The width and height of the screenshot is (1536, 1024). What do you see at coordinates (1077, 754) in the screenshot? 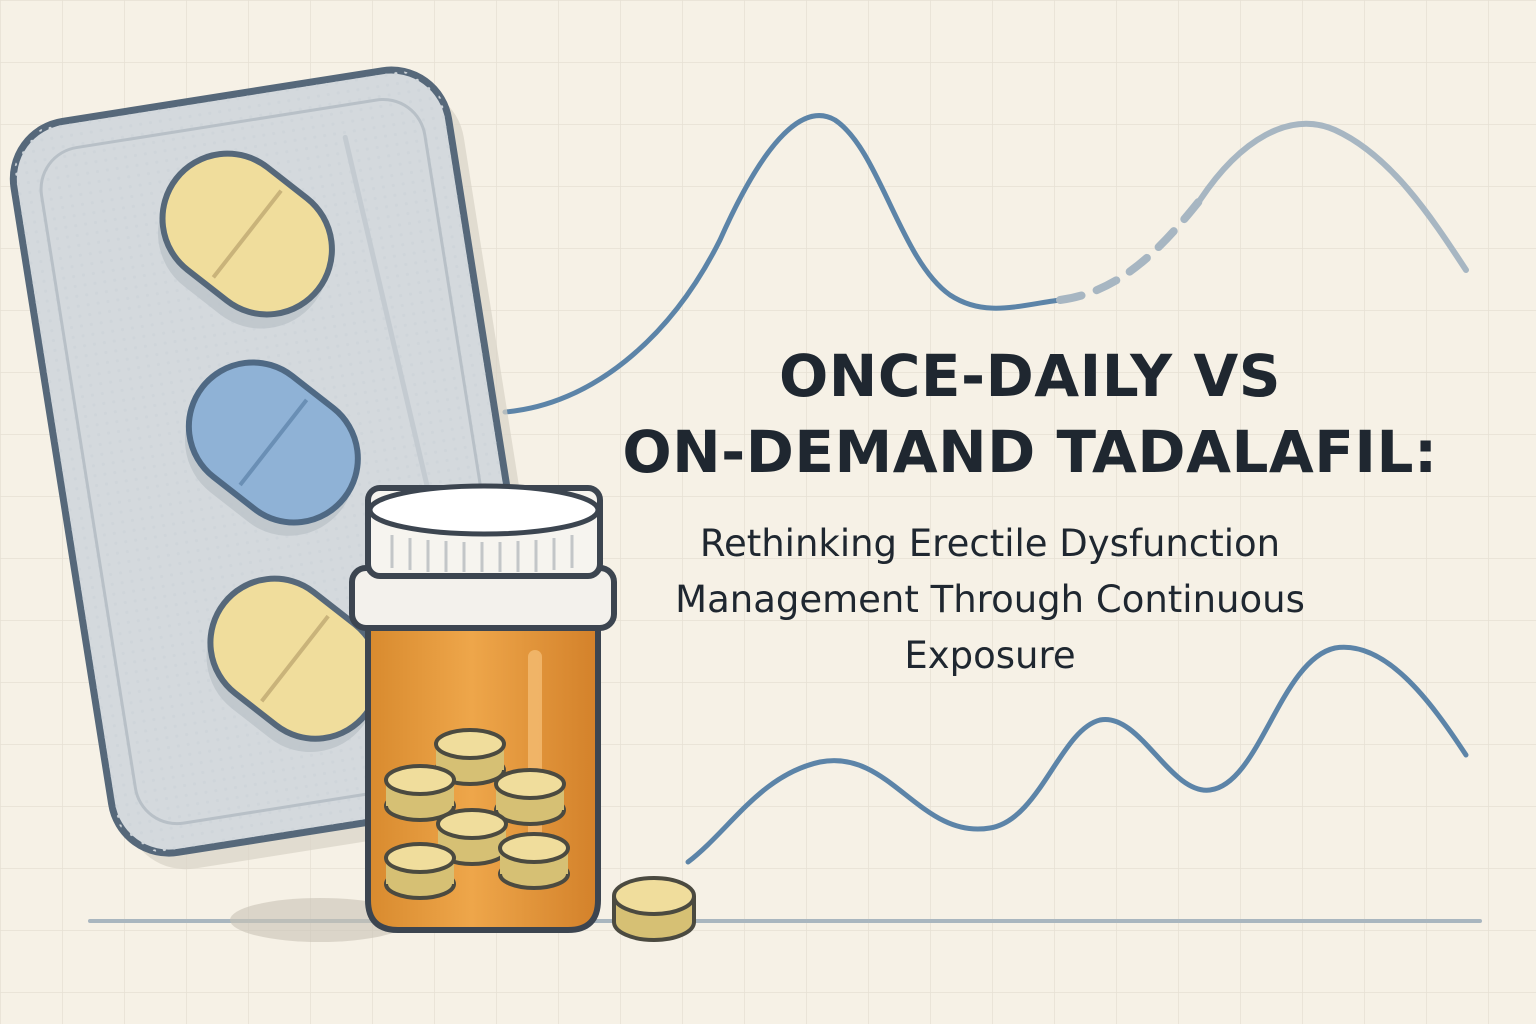
I see `lower-curve` at bounding box center [1077, 754].